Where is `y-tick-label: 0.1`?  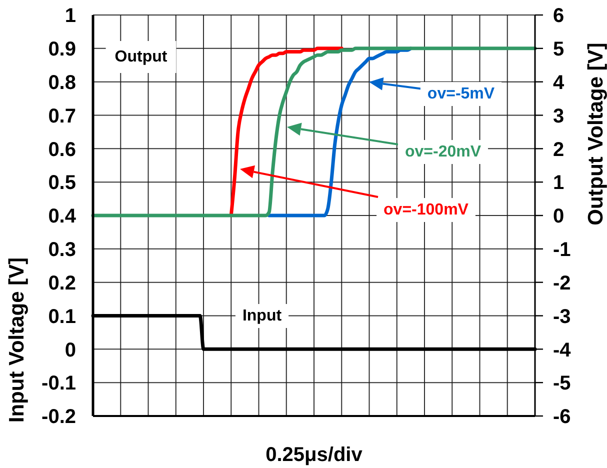
y-tick-label: 0.1 is located at coordinates (62, 317).